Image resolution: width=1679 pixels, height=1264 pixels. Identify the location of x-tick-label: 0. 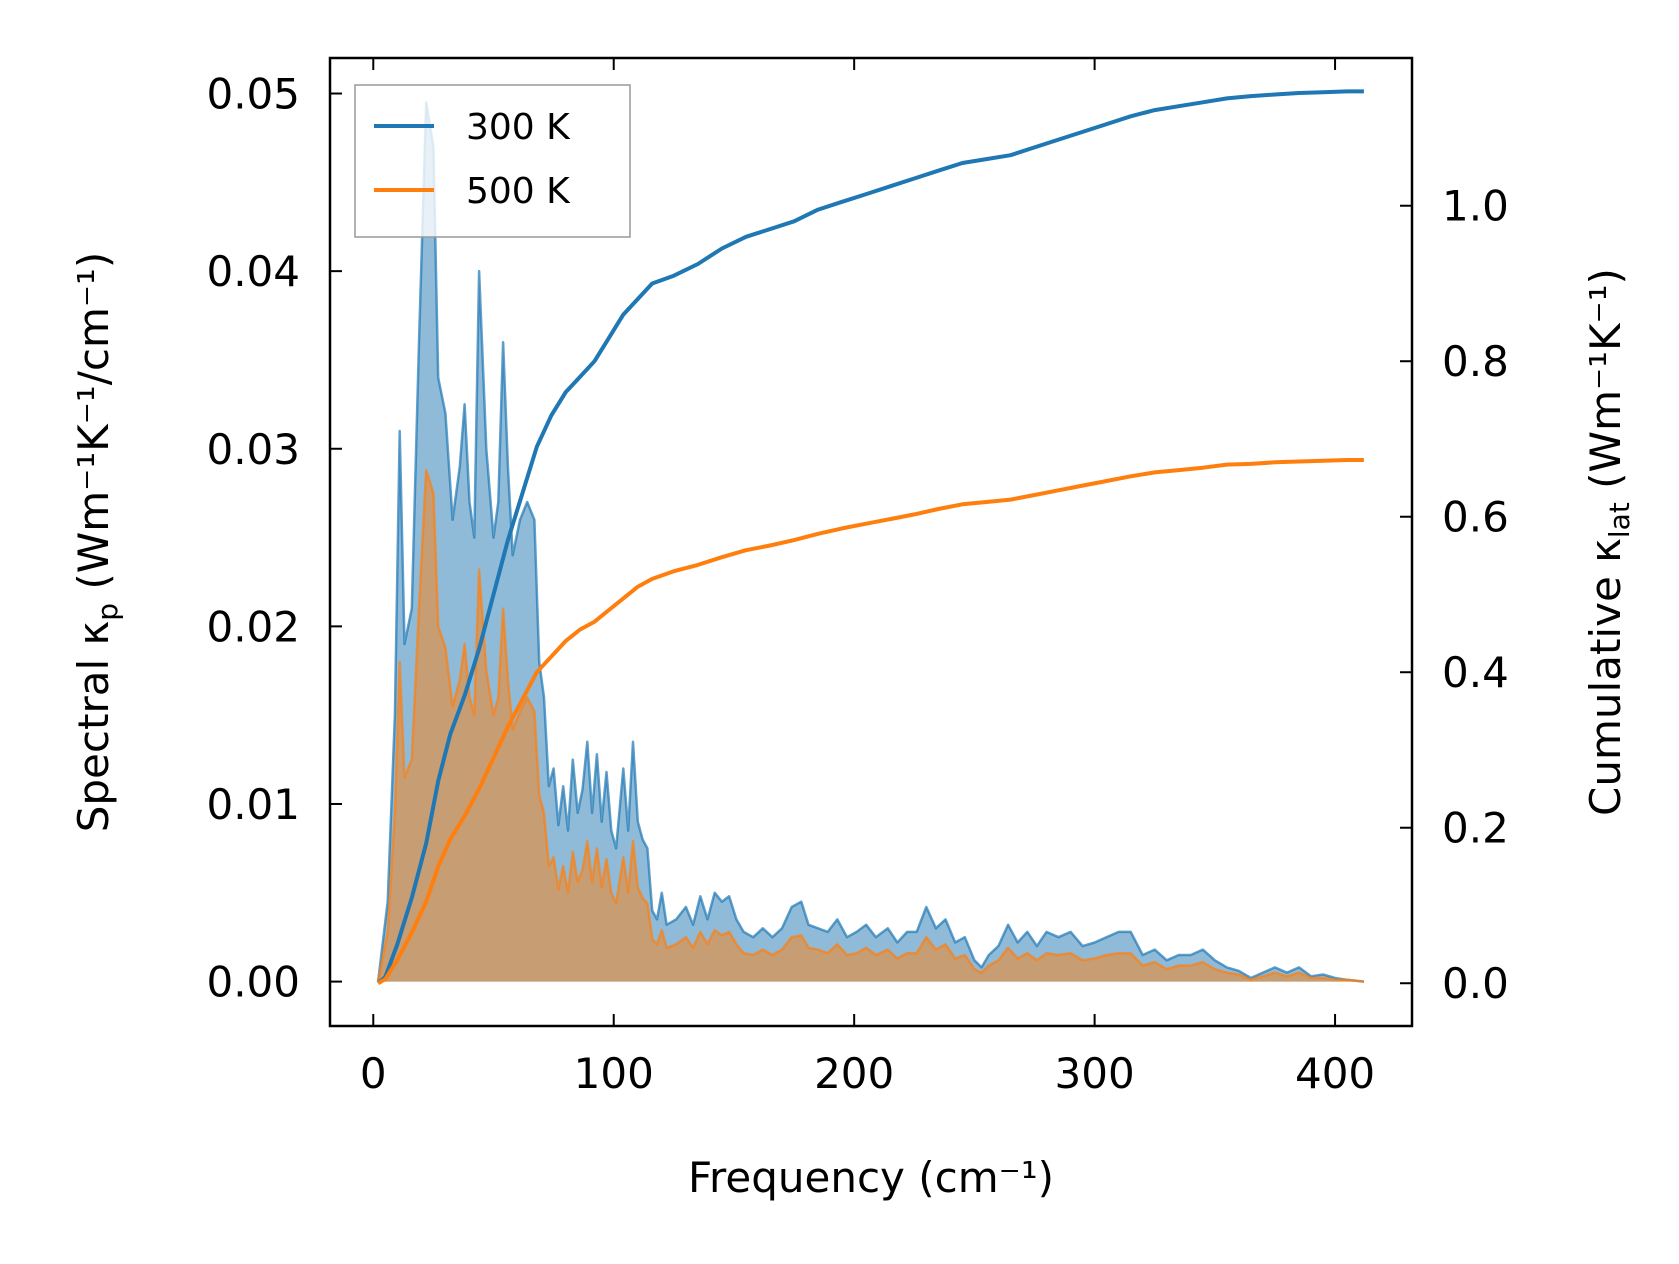
(373, 1073).